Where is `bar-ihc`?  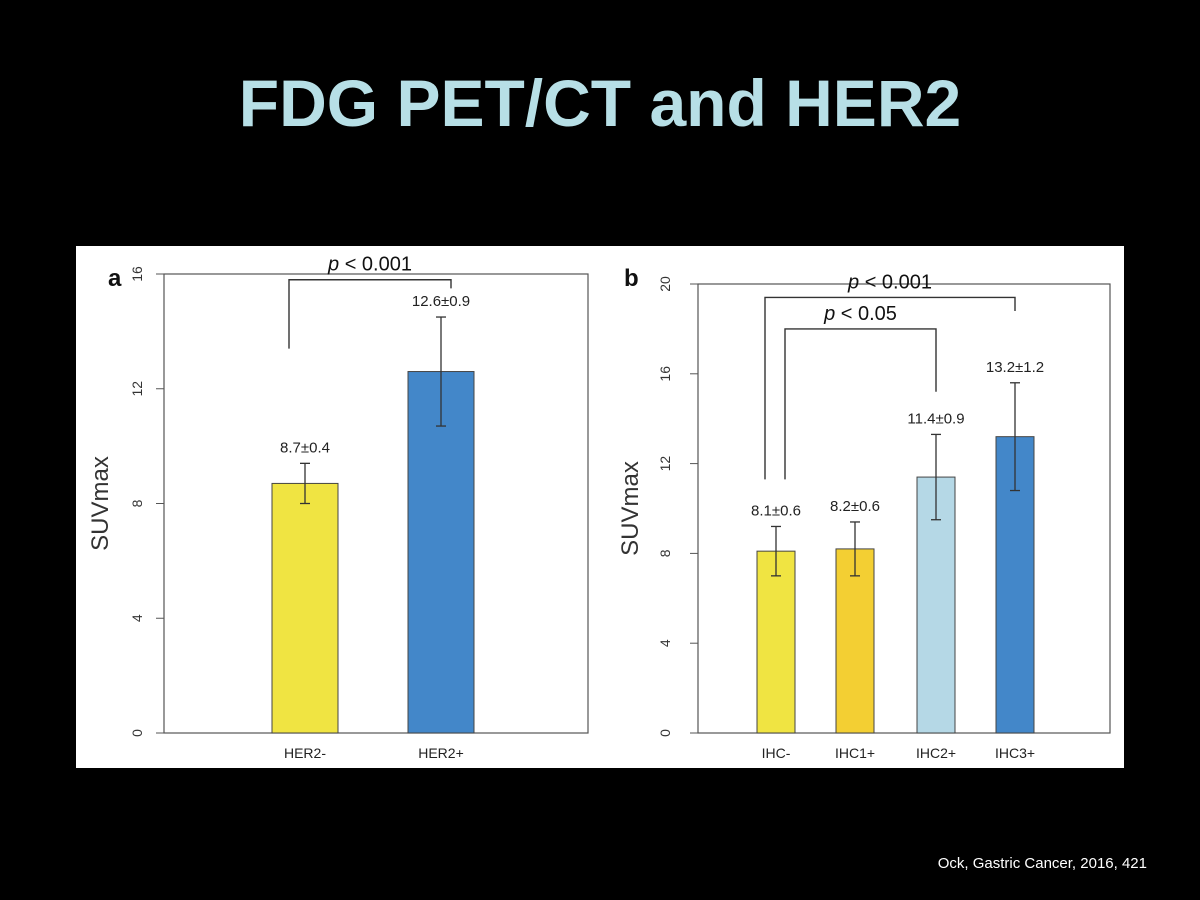 bar-ihc is located at coordinates (776, 642).